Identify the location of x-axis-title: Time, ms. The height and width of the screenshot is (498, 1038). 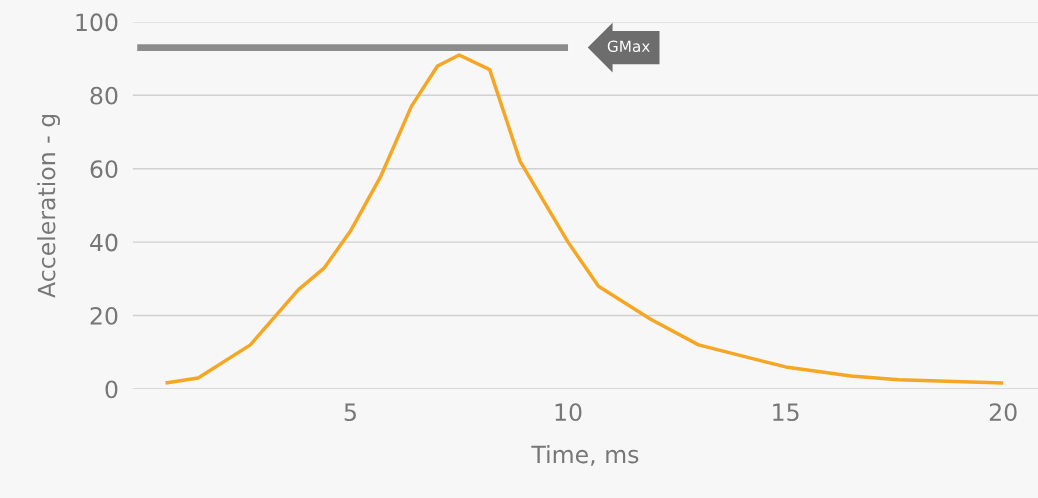
(585, 455).